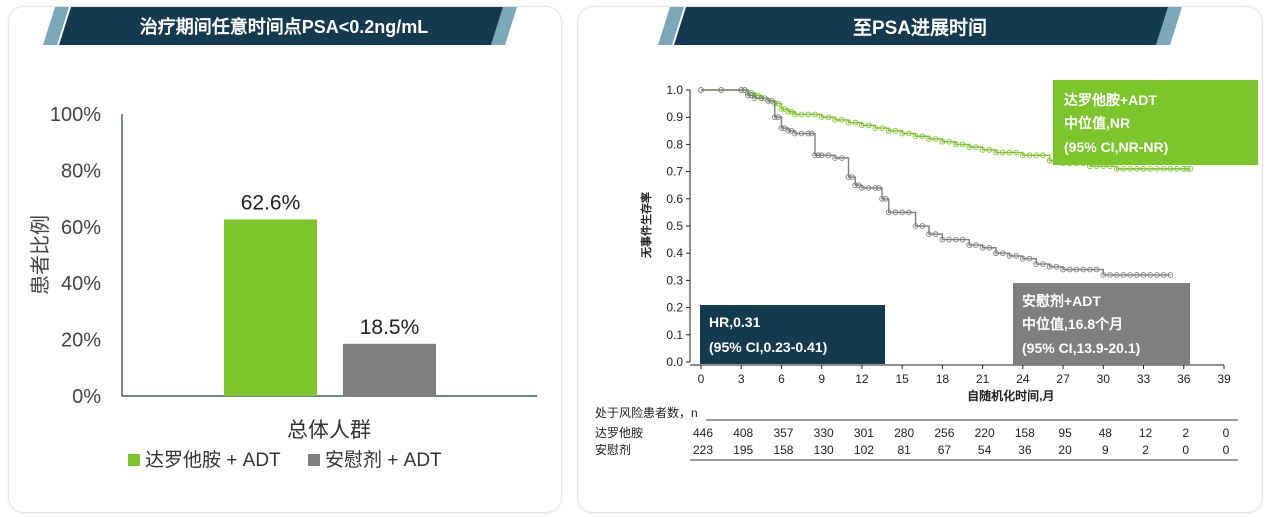 The image size is (1269, 517). I want to click on bar-value-label: 62.6%, so click(271, 202).